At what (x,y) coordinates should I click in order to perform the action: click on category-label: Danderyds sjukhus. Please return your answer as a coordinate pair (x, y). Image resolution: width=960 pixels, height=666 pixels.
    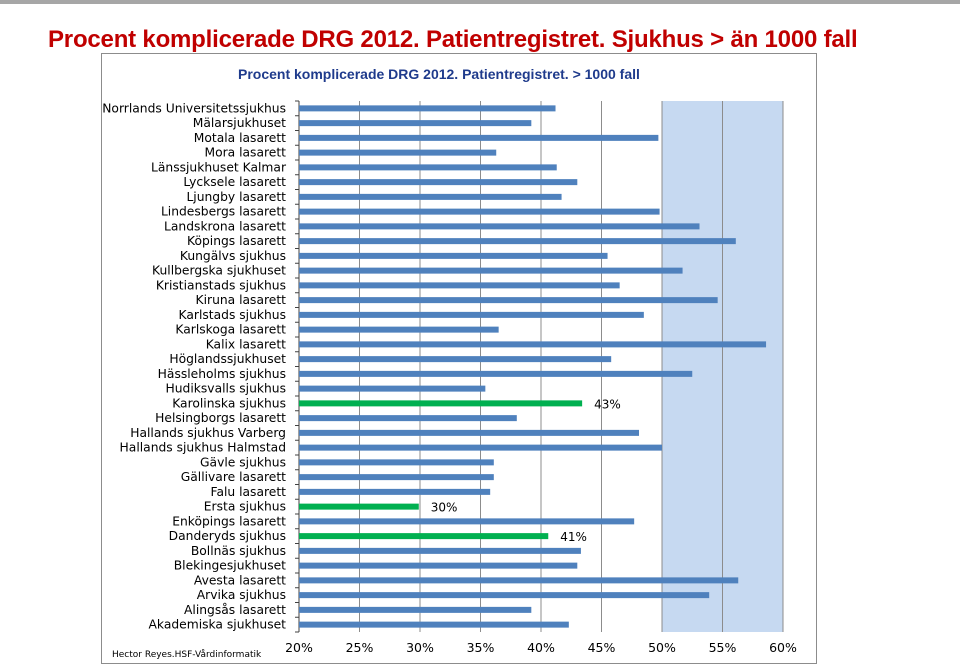
    Looking at the image, I should click on (227, 536).